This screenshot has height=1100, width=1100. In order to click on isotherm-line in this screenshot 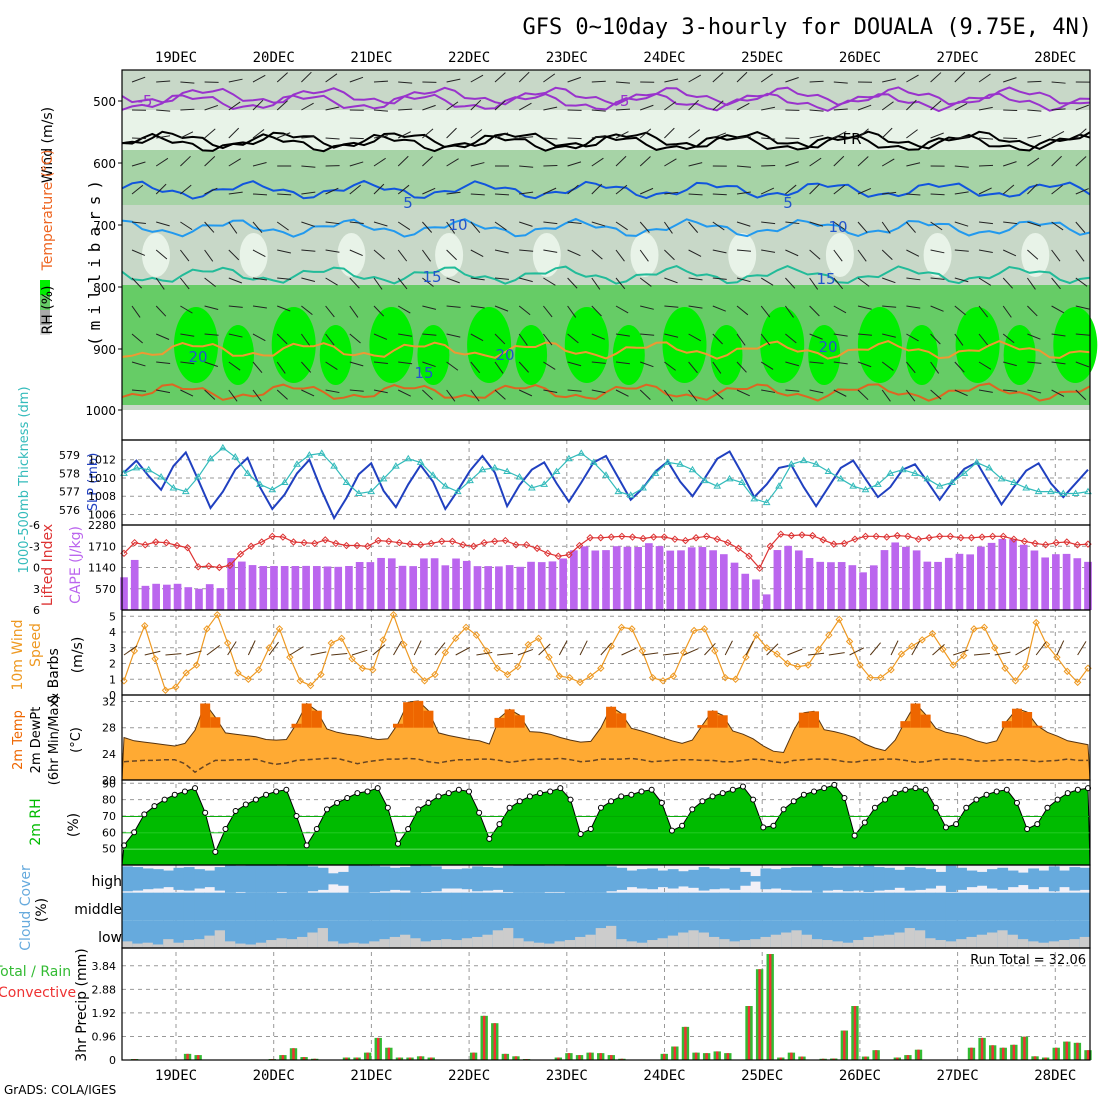, I will do `click(606, 227)`.